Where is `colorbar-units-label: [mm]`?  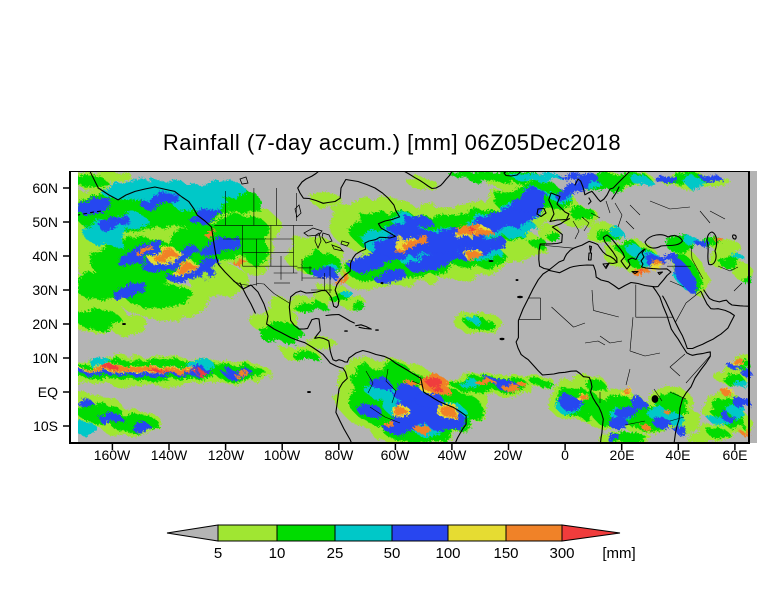
colorbar-units-label: [mm] is located at coordinates (619, 553).